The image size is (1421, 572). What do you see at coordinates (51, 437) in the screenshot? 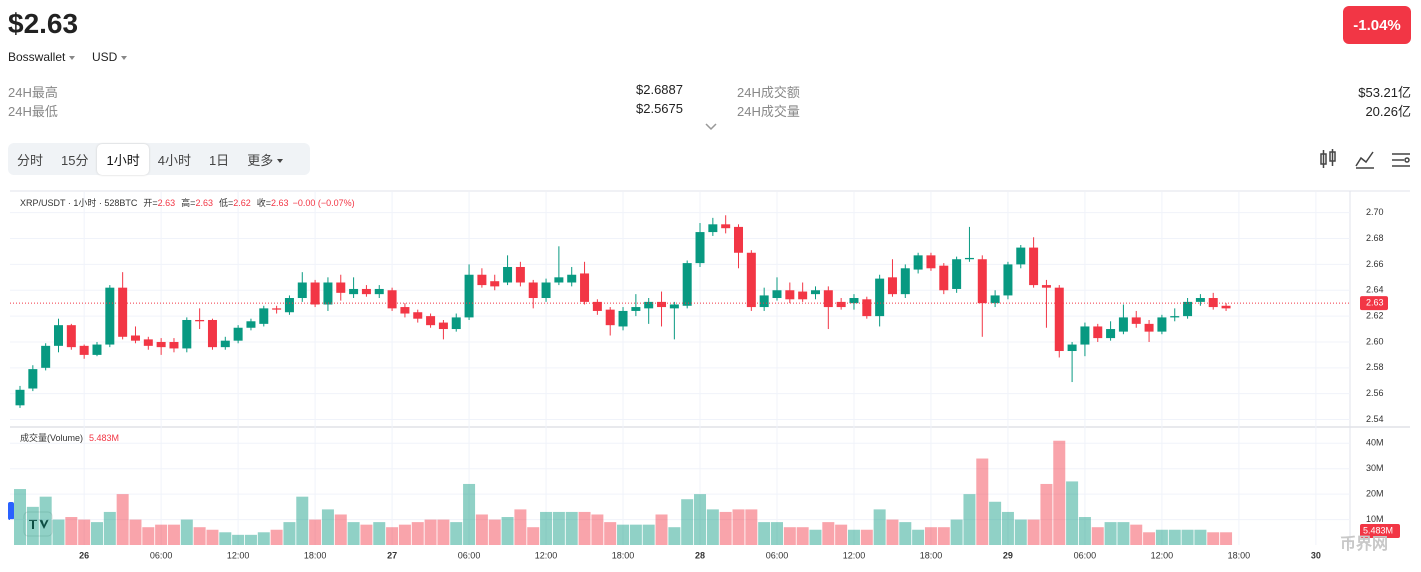
I see `volume-title: 成交量(Volume)` at bounding box center [51, 437].